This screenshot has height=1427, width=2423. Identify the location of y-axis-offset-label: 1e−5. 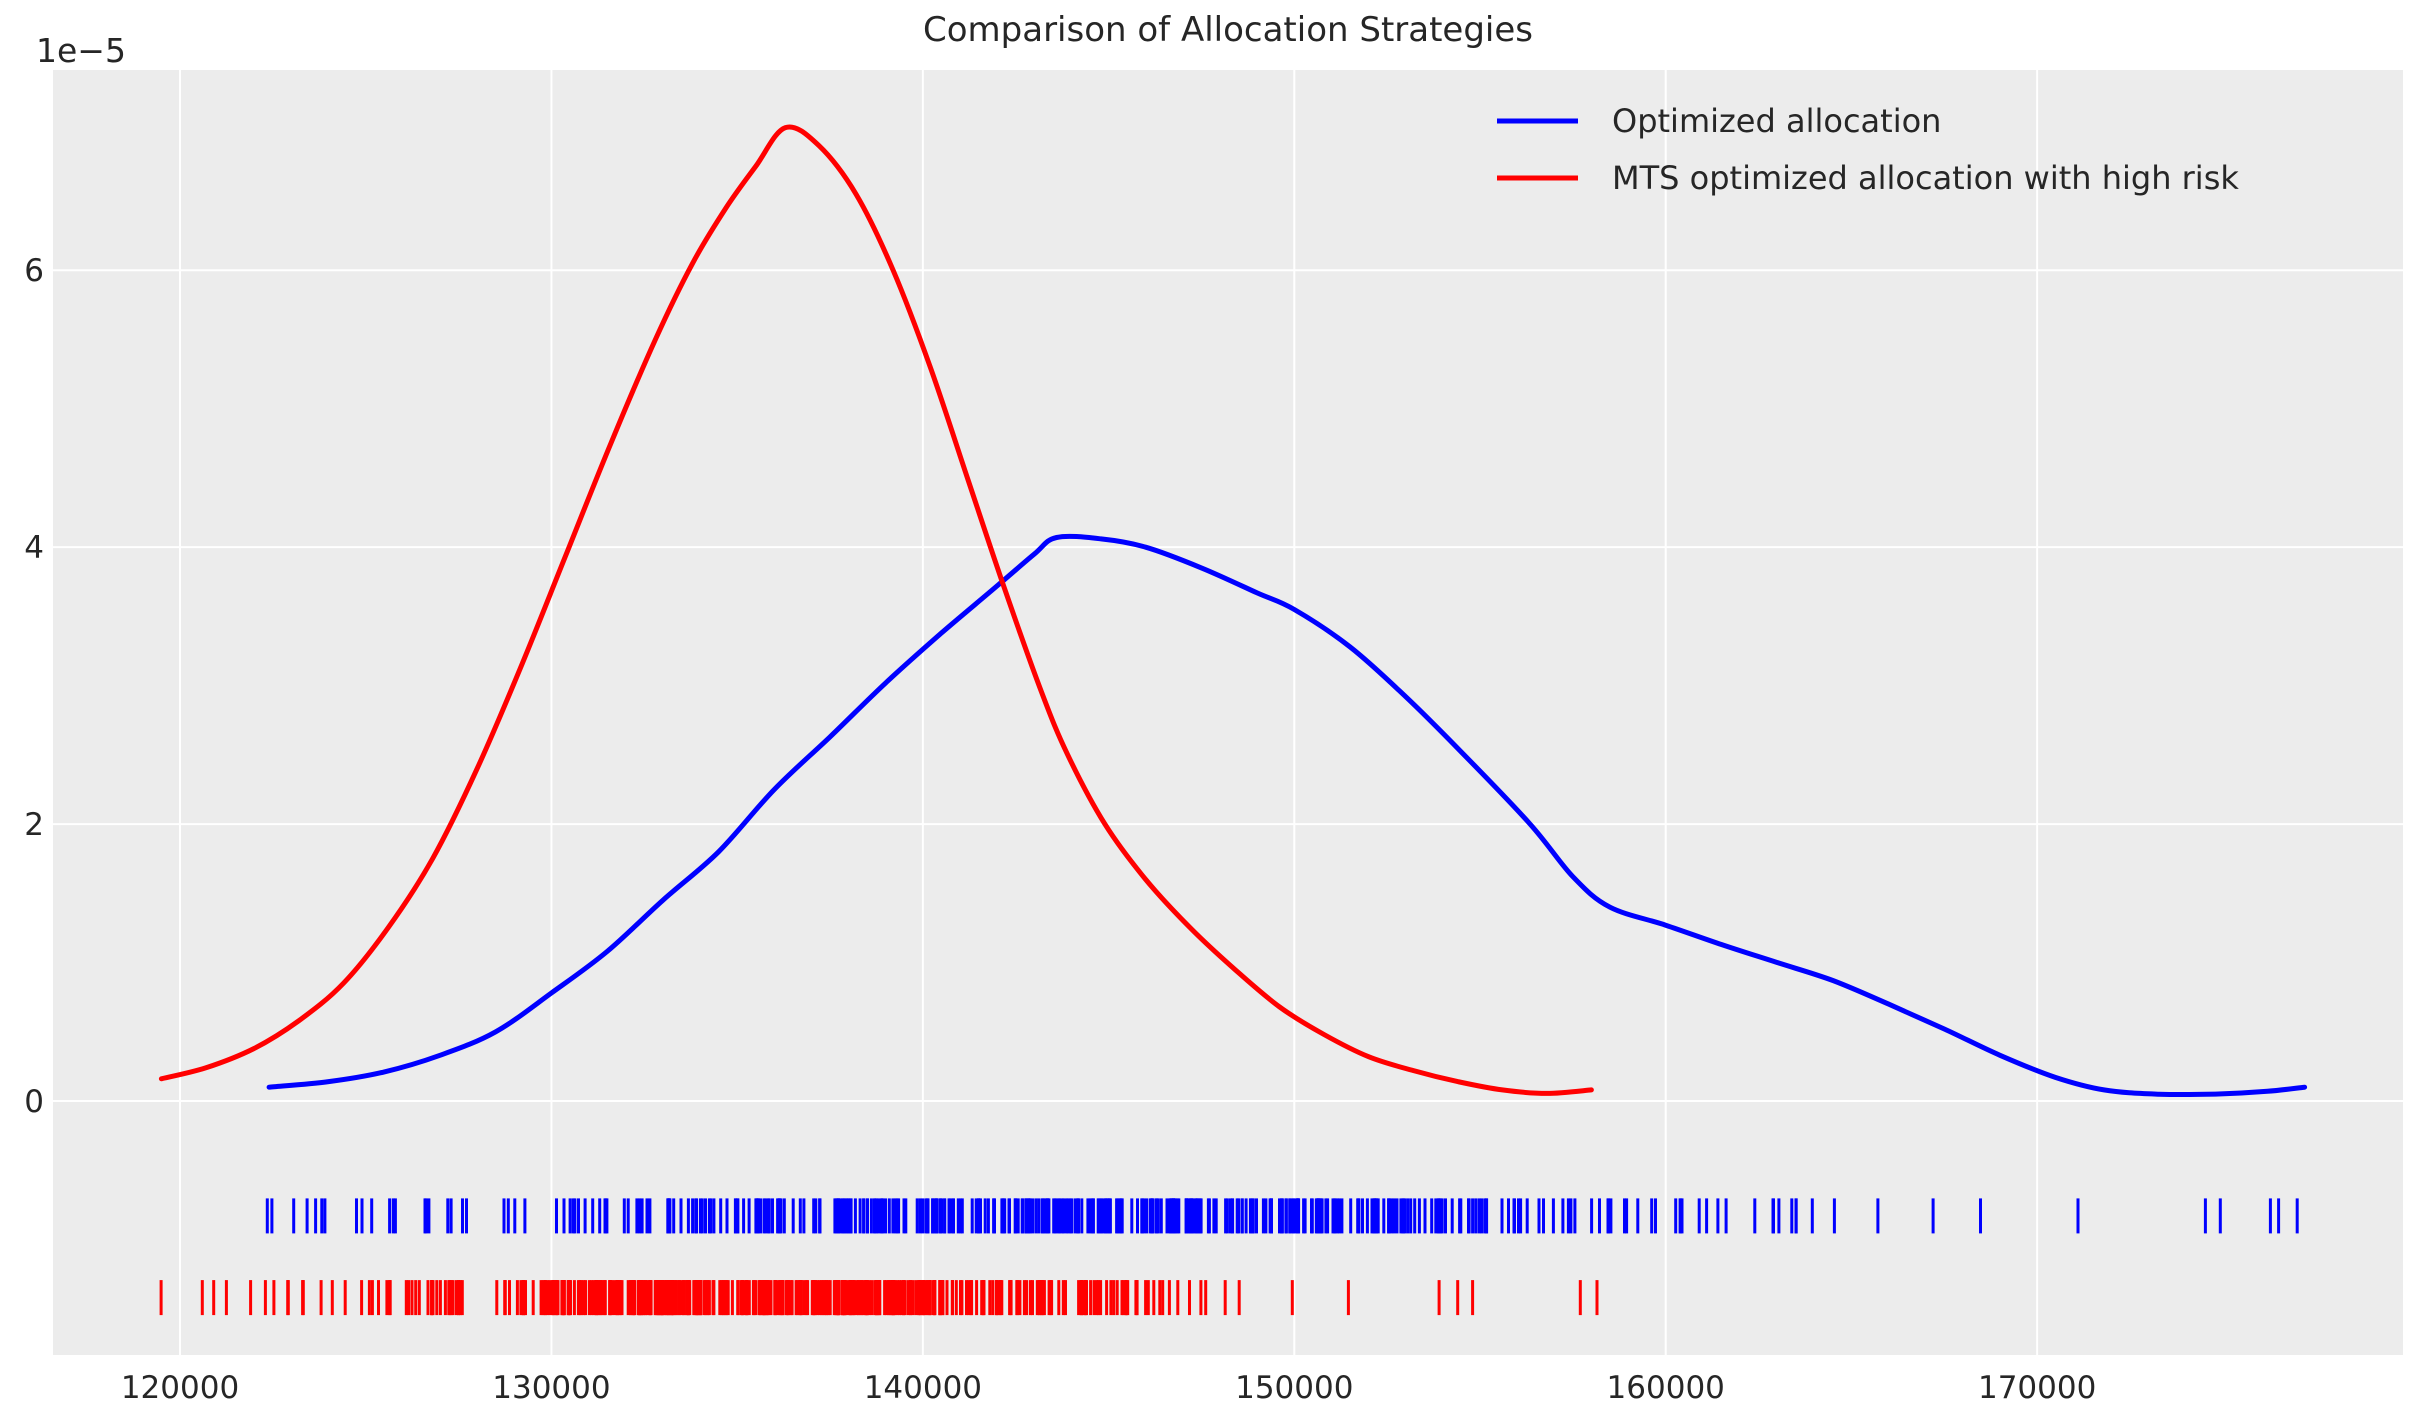
(81, 50).